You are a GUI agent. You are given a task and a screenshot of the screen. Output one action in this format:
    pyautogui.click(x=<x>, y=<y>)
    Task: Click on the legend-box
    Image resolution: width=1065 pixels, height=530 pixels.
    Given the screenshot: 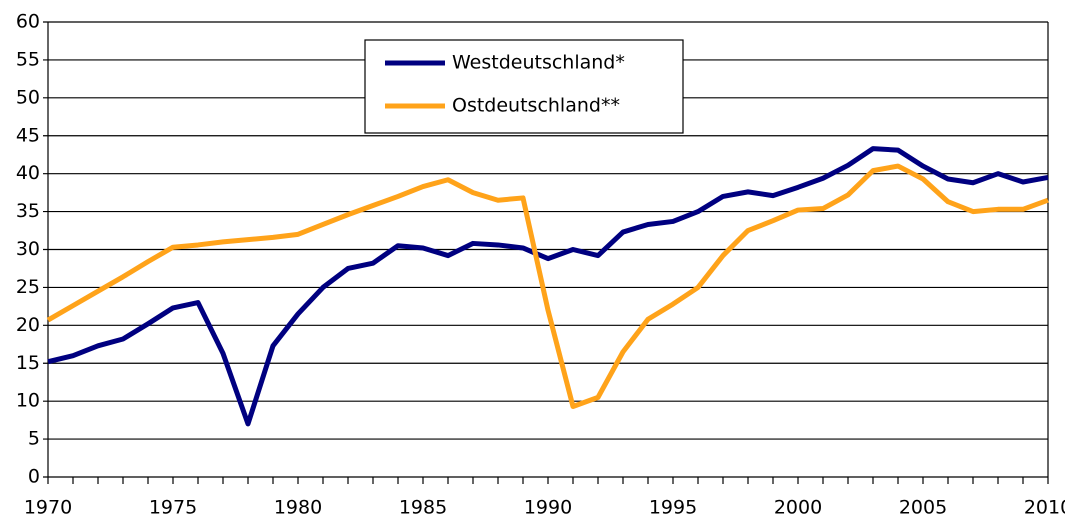 What is the action you would take?
    pyautogui.click(x=524, y=86)
    